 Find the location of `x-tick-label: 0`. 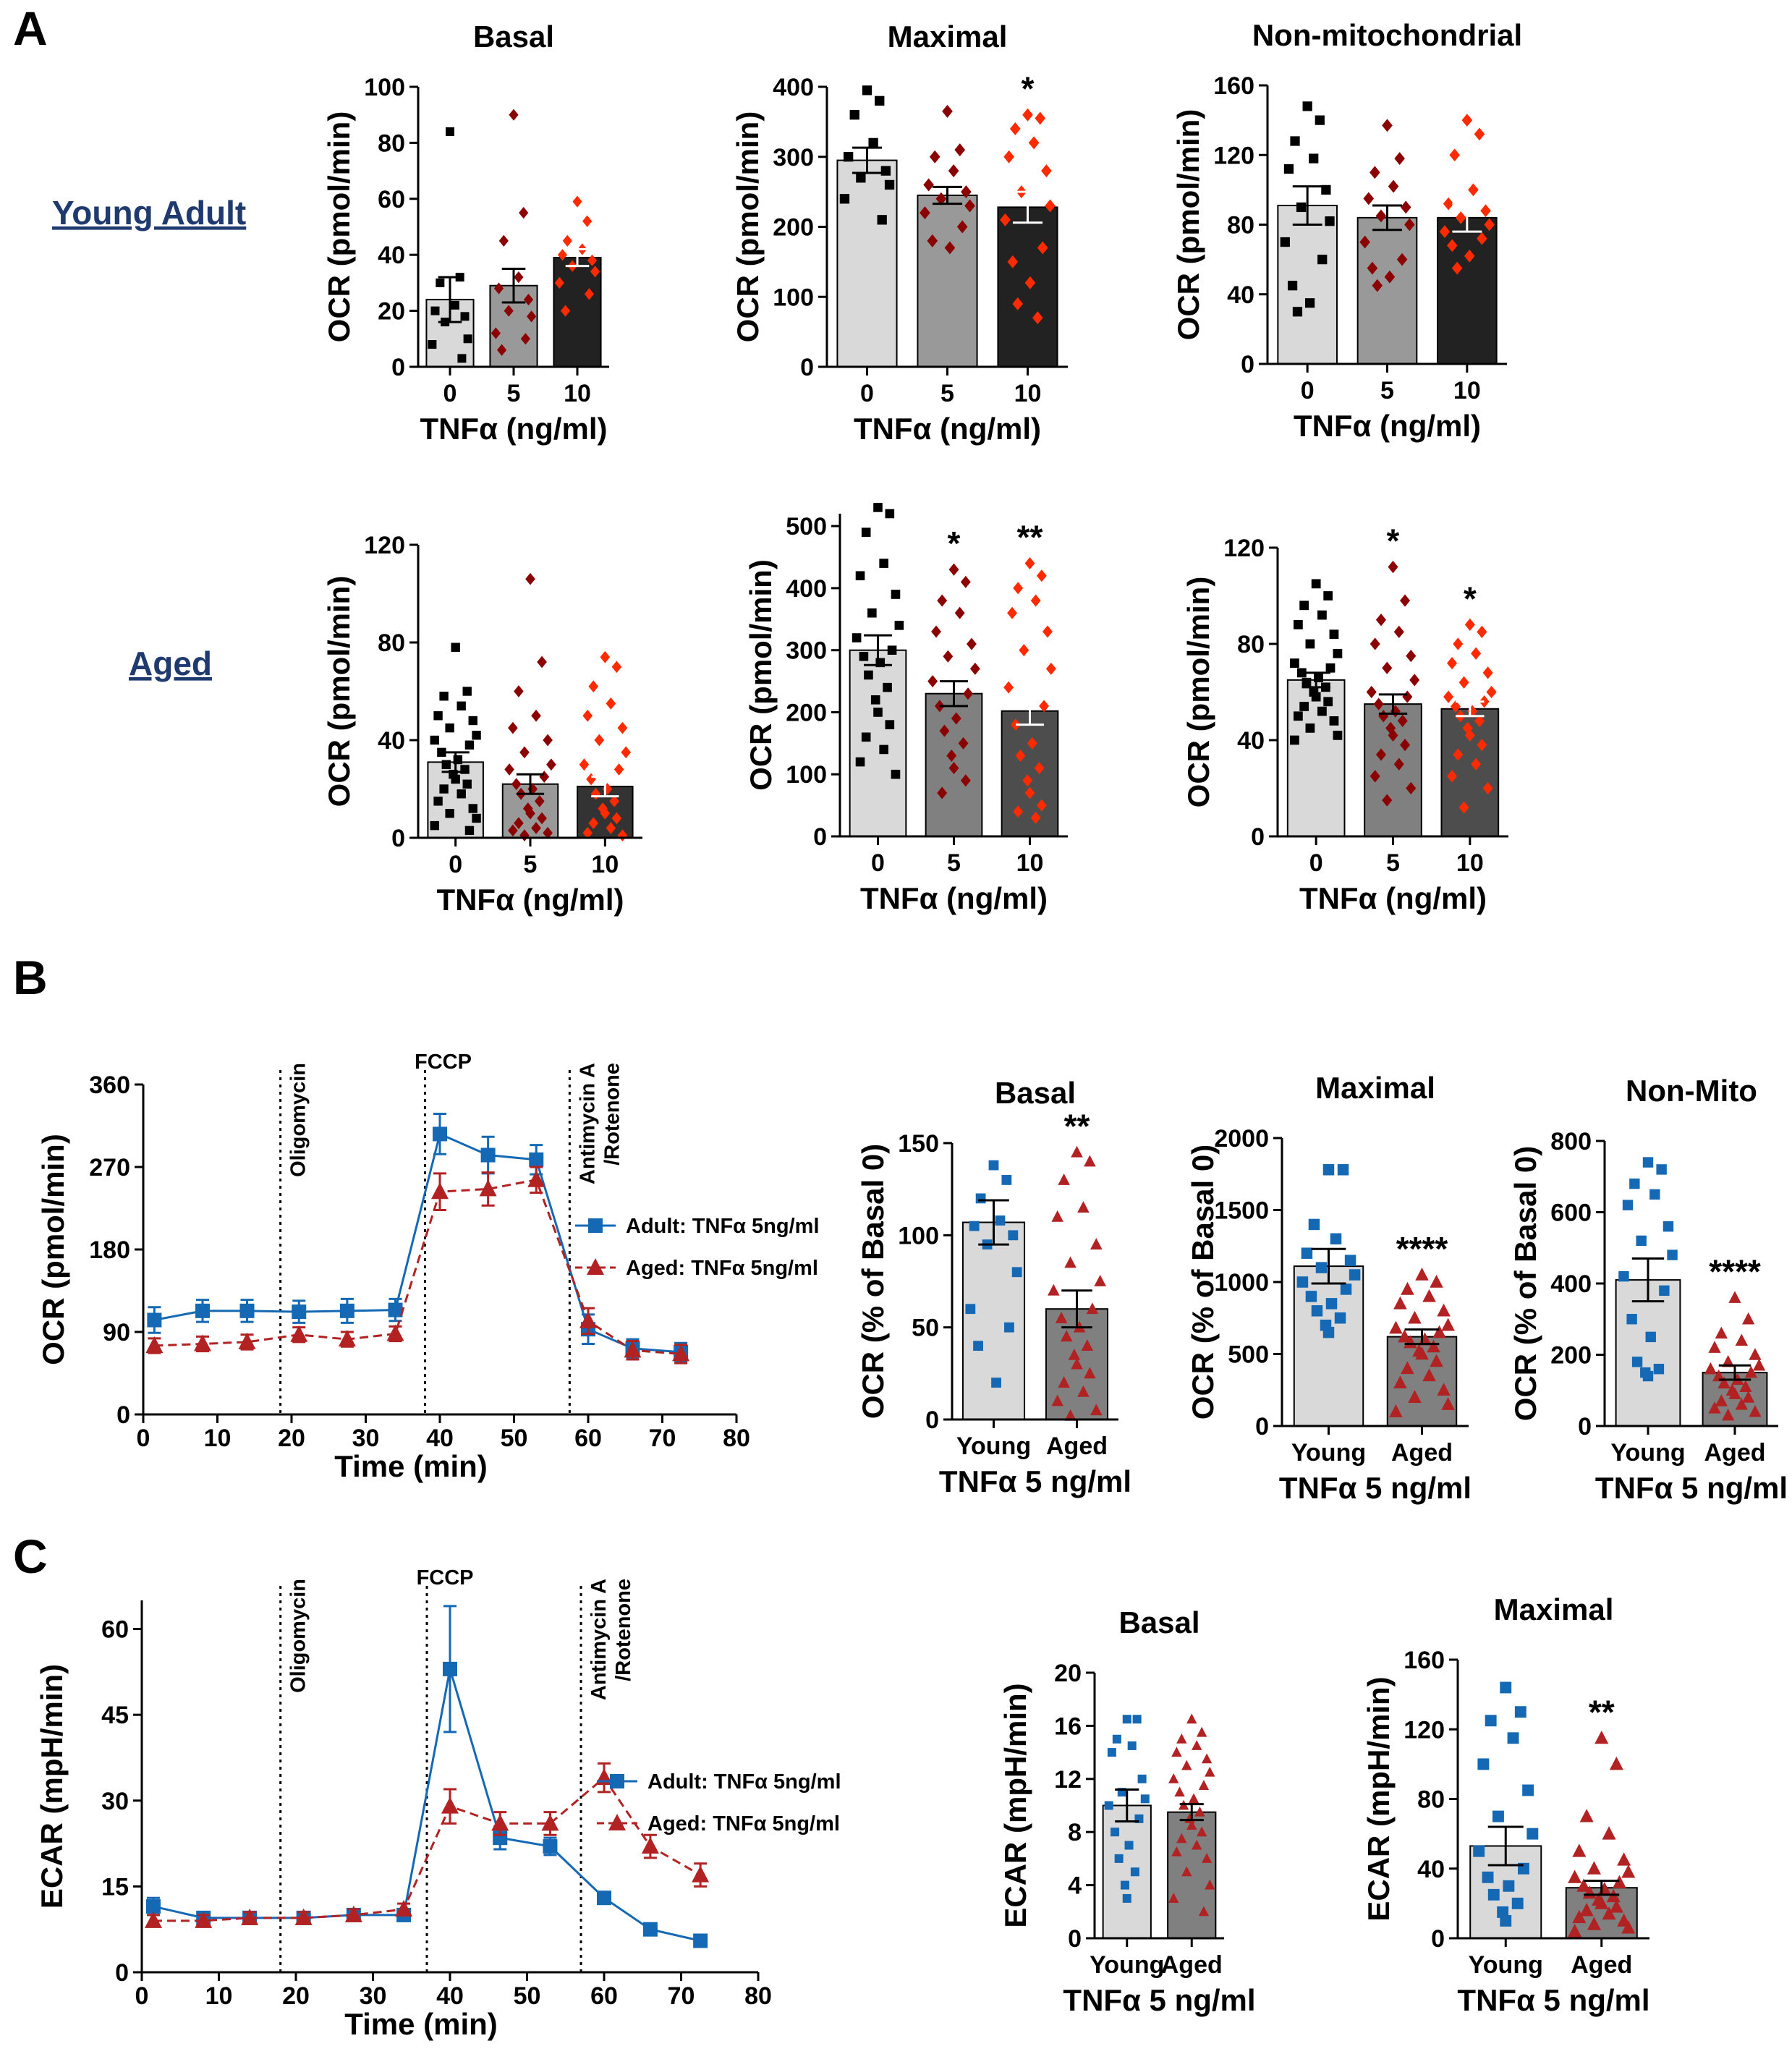

x-tick-label: 0 is located at coordinates (1316, 863).